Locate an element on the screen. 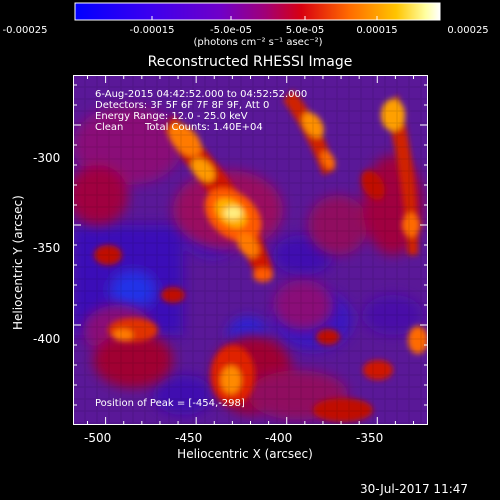 The height and width of the screenshot is (500, 500). colorbar-tick-label-2: -5.0e-05 is located at coordinates (231, 30).